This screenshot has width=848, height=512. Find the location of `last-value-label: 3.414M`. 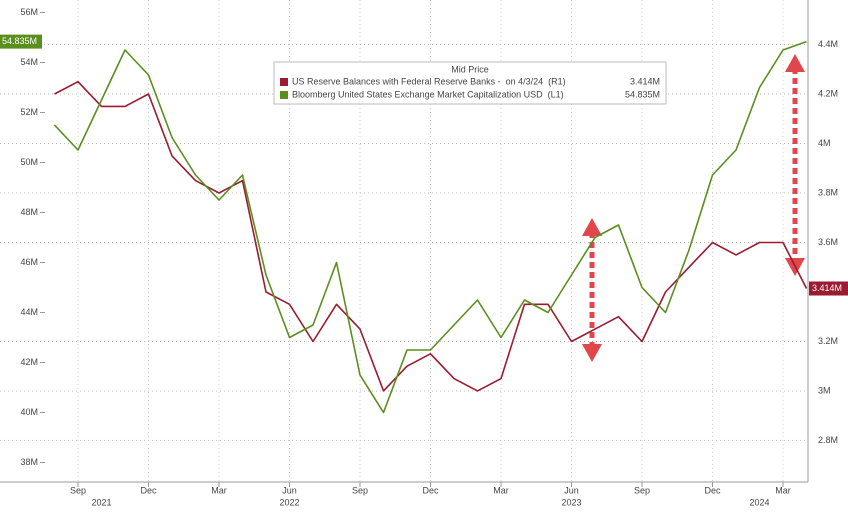

last-value-label: 3.414M is located at coordinates (827, 288).